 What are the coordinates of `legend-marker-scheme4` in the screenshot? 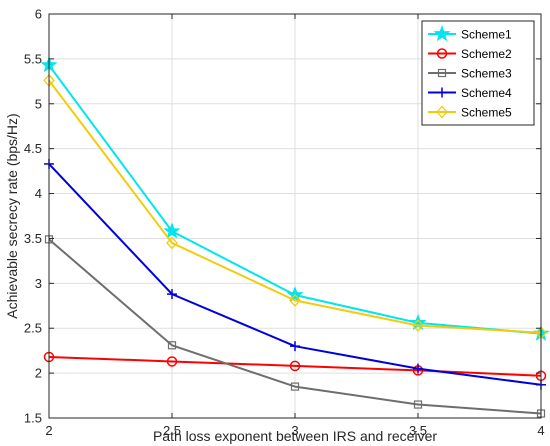 It's located at (442, 92).